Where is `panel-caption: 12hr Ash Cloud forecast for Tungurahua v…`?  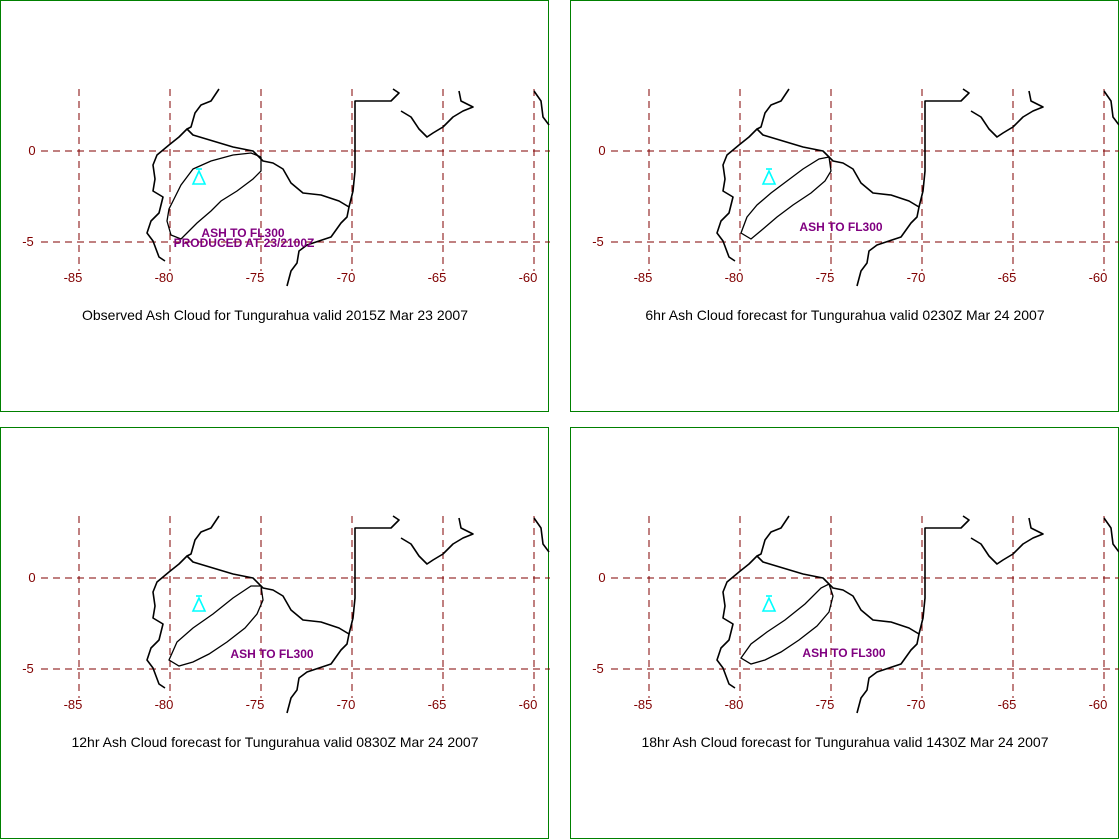
panel-caption: 12hr Ash Cloud forecast for Tungurahua v… is located at coordinates (274, 742).